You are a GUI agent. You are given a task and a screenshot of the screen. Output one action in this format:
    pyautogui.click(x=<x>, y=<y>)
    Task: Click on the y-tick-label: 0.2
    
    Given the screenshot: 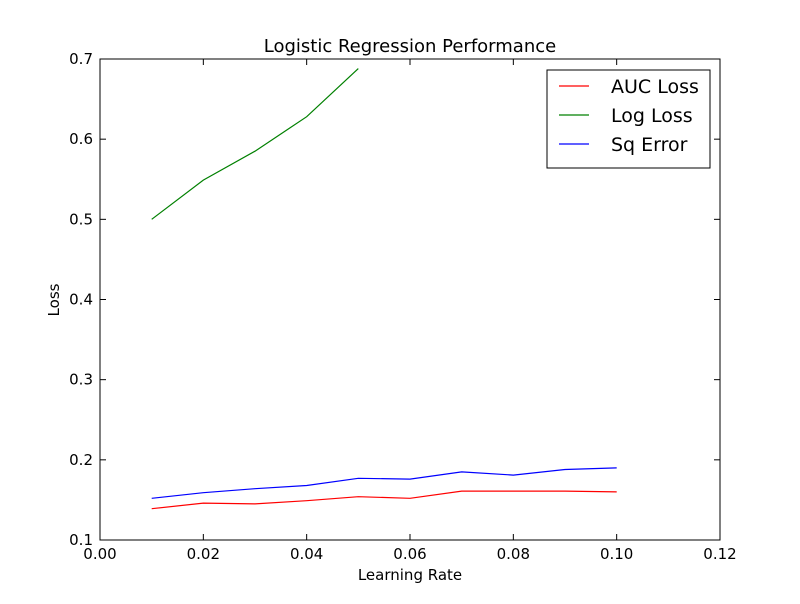 What is the action you would take?
    pyautogui.click(x=81, y=460)
    